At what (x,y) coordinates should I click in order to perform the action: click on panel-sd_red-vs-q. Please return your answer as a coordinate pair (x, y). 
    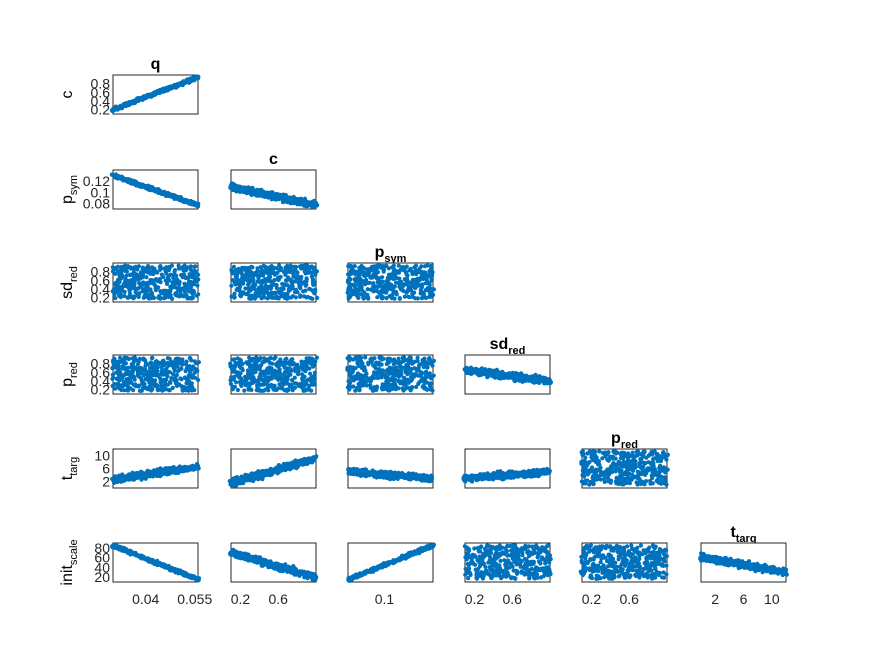
    Looking at the image, I should click on (155, 282).